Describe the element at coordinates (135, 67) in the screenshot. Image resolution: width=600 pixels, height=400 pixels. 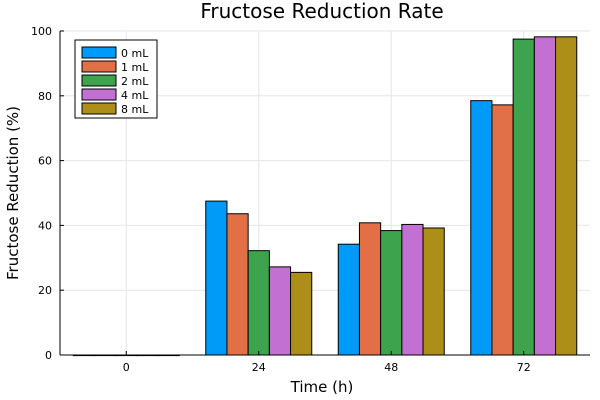
I see `legend-label: 1 mL` at that location.